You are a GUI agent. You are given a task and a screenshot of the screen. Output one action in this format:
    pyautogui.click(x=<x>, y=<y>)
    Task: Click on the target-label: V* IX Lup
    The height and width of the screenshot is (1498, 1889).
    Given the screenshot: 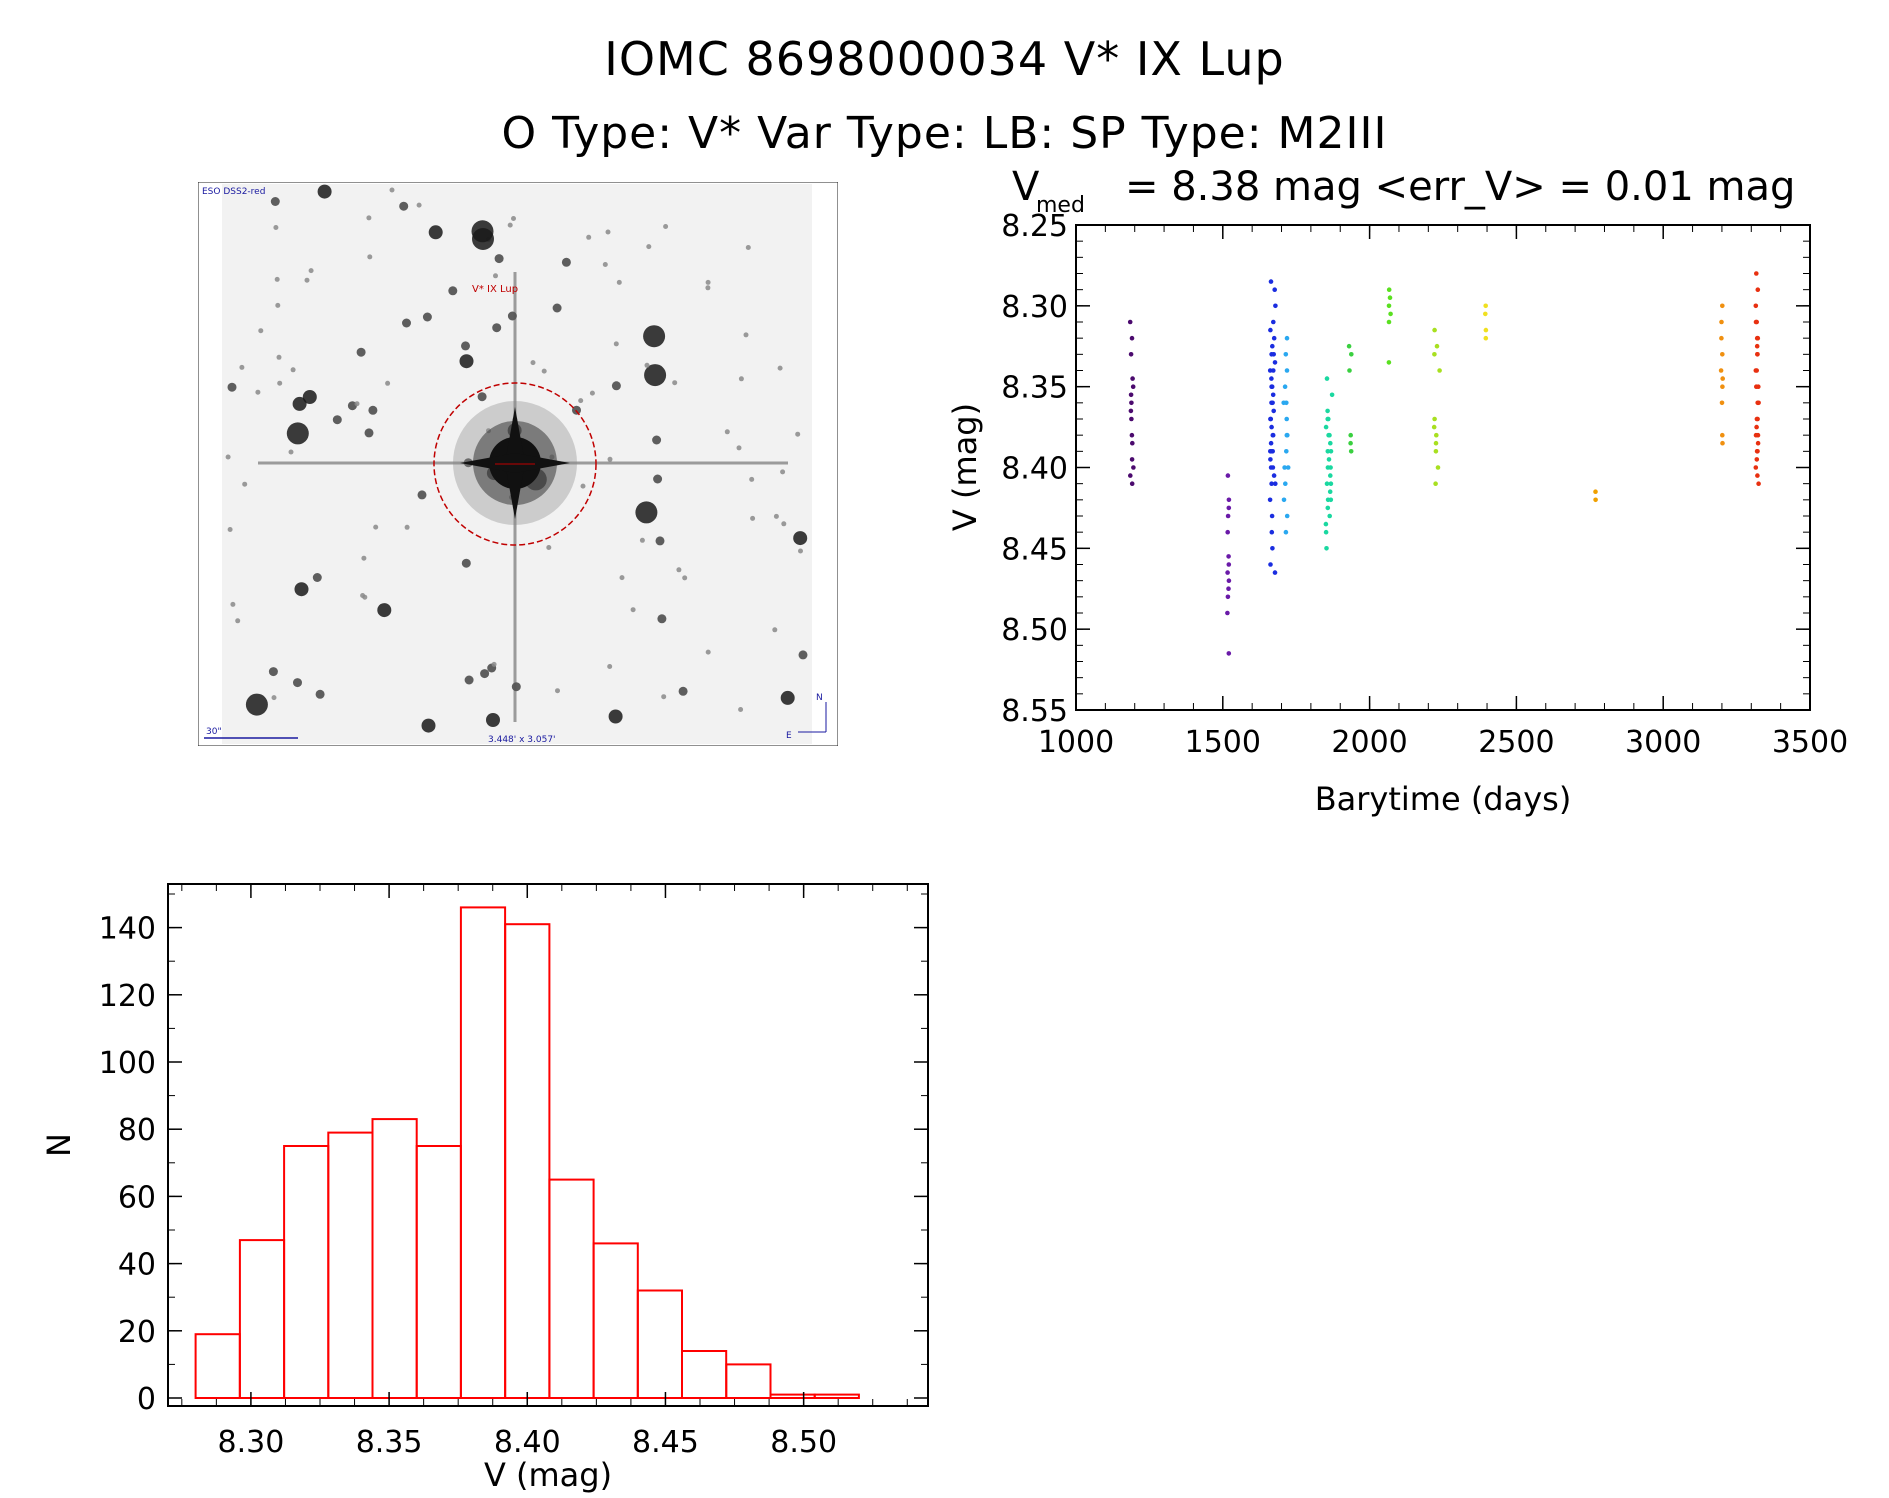 What is the action you would take?
    pyautogui.click(x=495, y=289)
    